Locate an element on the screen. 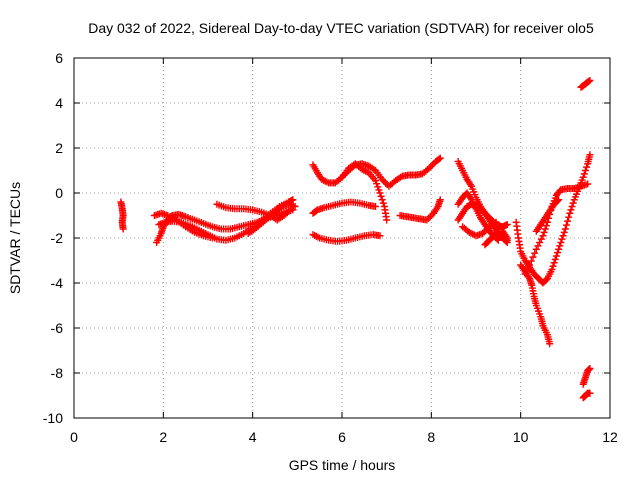 Image resolution: width=640 pixels, height=480 pixels. y-tick-label: -8 is located at coordinates (57, 373).